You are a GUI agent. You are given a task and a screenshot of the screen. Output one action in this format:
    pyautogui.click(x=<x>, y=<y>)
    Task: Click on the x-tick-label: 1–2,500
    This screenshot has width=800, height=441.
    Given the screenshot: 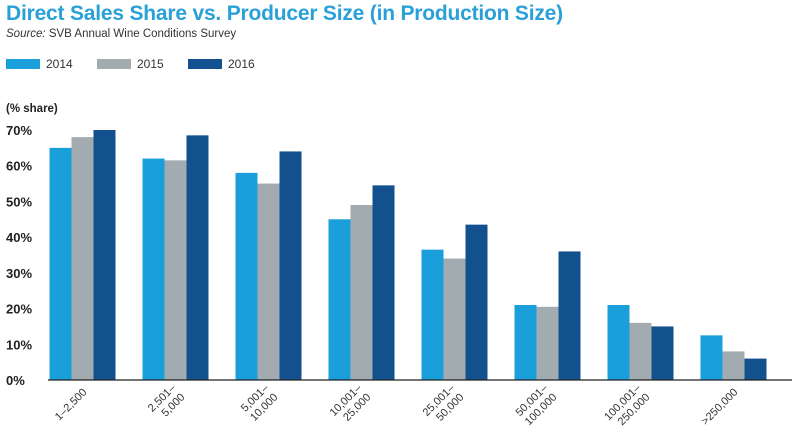 What is the action you would take?
    pyautogui.click(x=71, y=404)
    